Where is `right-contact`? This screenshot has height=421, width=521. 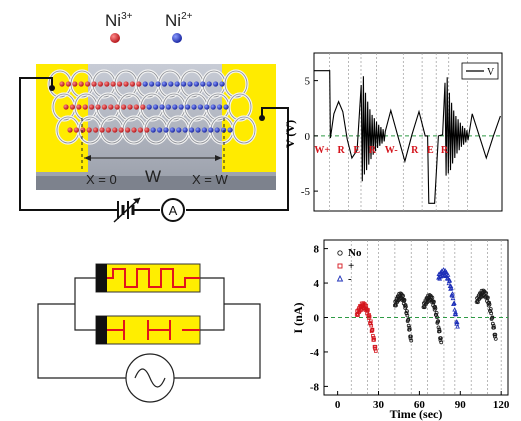 right-contact is located at coordinates (237, 159).